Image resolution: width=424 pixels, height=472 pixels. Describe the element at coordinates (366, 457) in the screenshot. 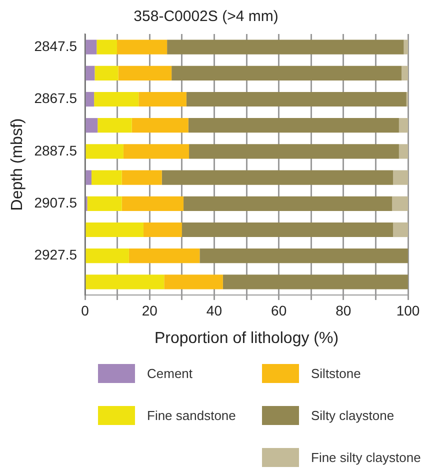

I see `legend-label: Fine silty claystone` at that location.